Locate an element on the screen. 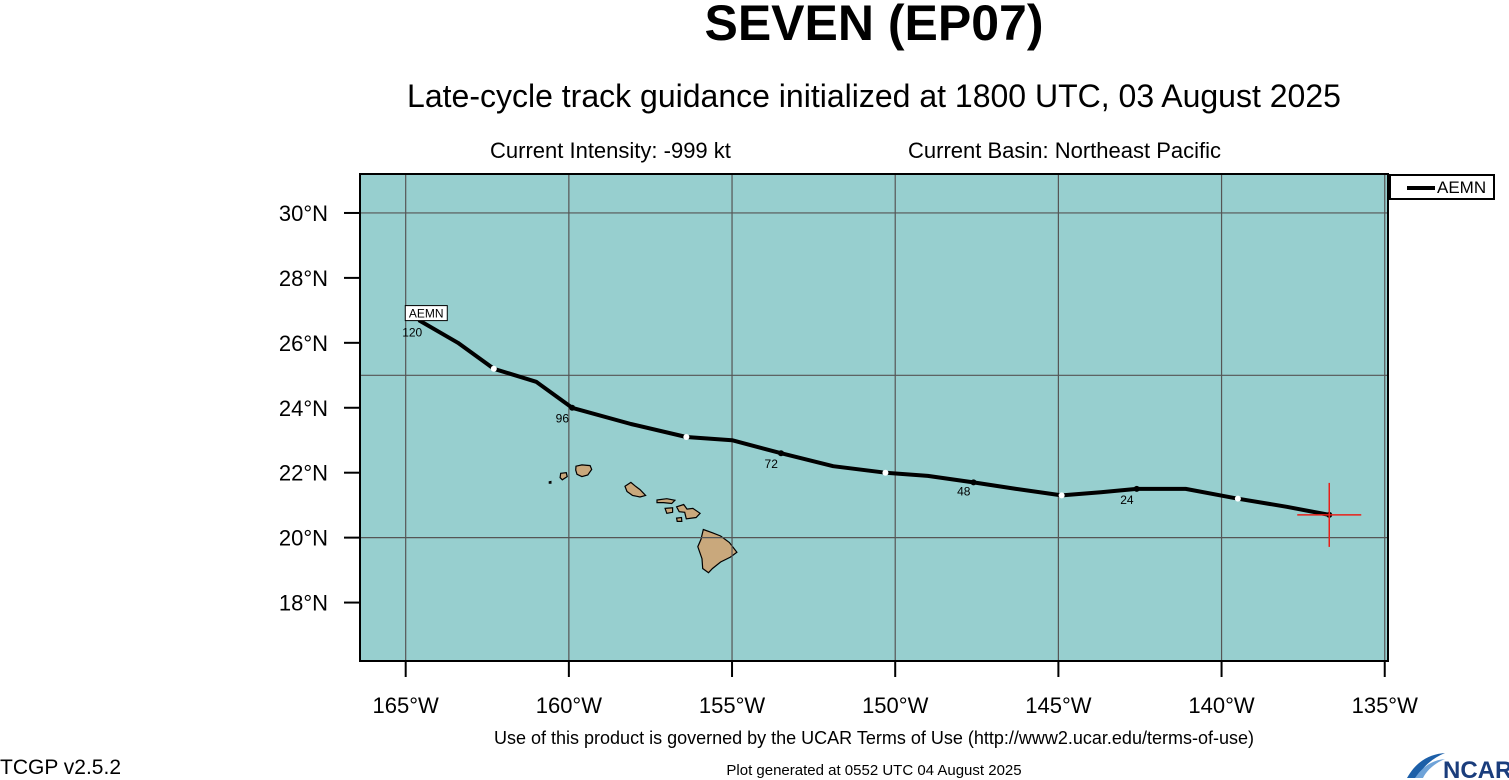  lat-tick-label: 18°N is located at coordinates (303, 603).